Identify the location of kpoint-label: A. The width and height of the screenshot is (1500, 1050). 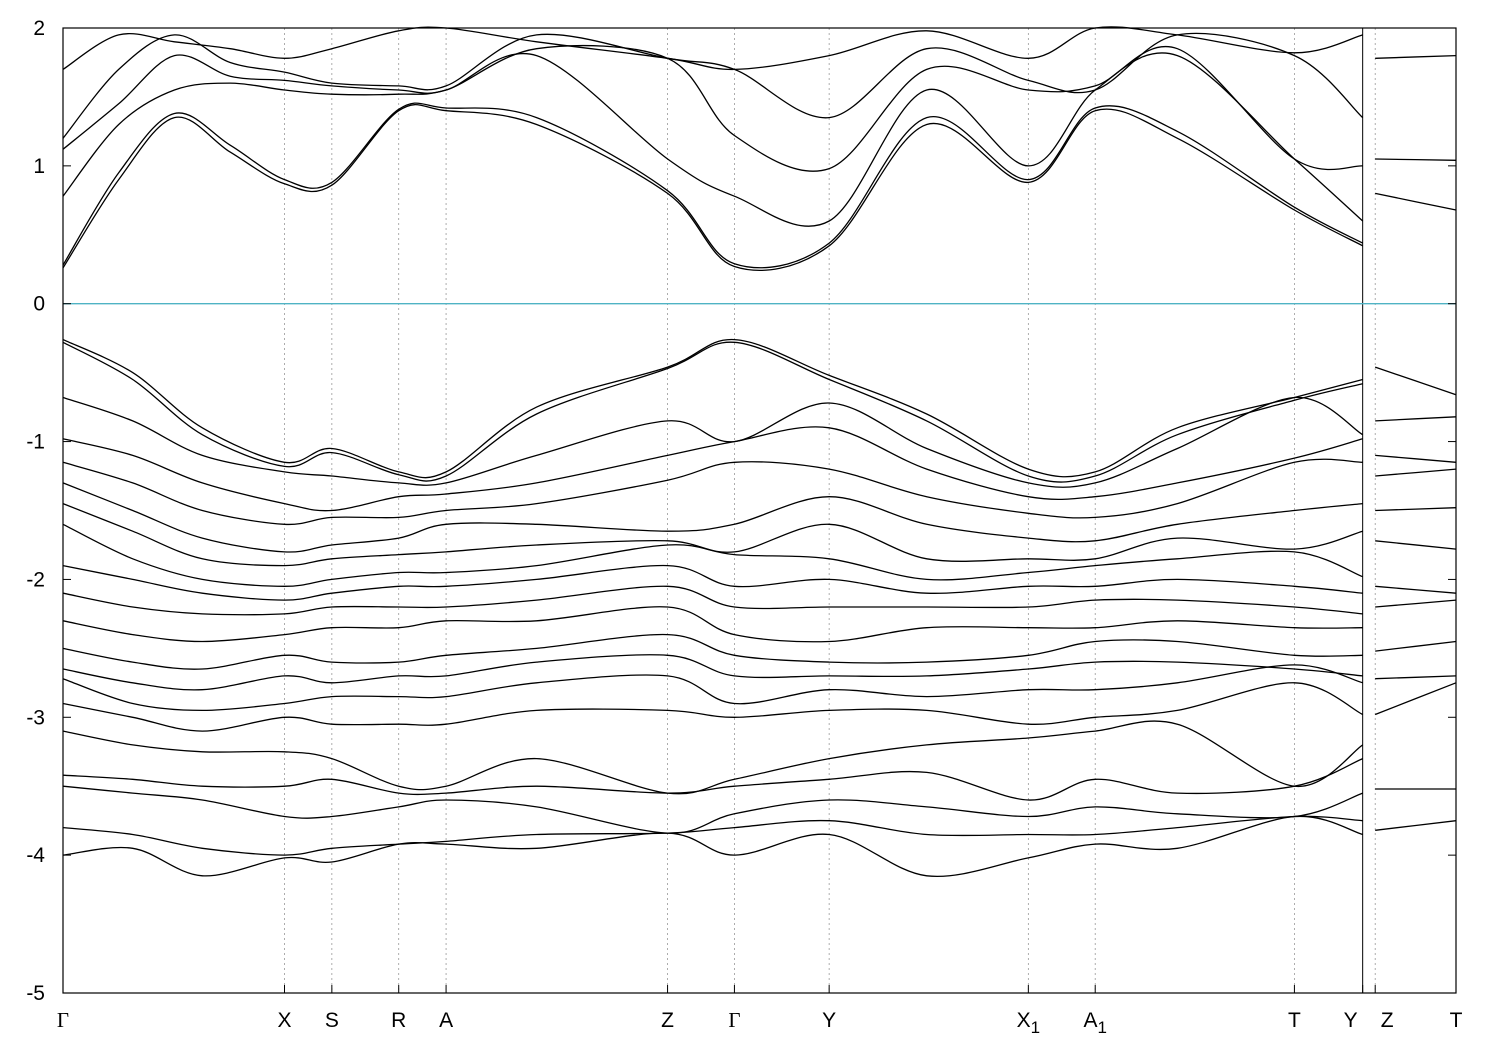
(446, 1020).